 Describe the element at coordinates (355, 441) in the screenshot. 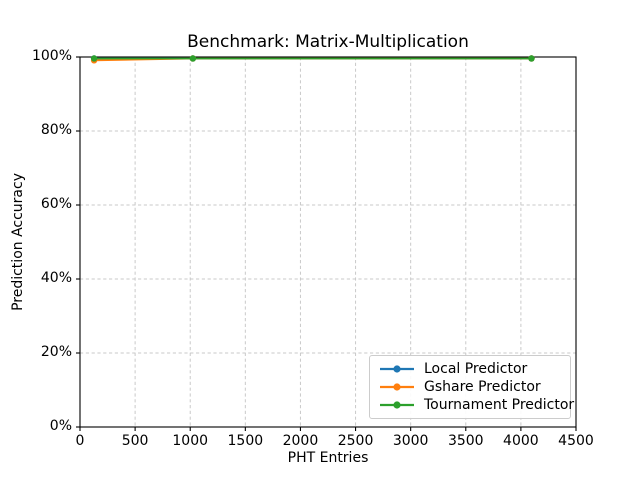

I see `x-tick-label: 2500` at that location.